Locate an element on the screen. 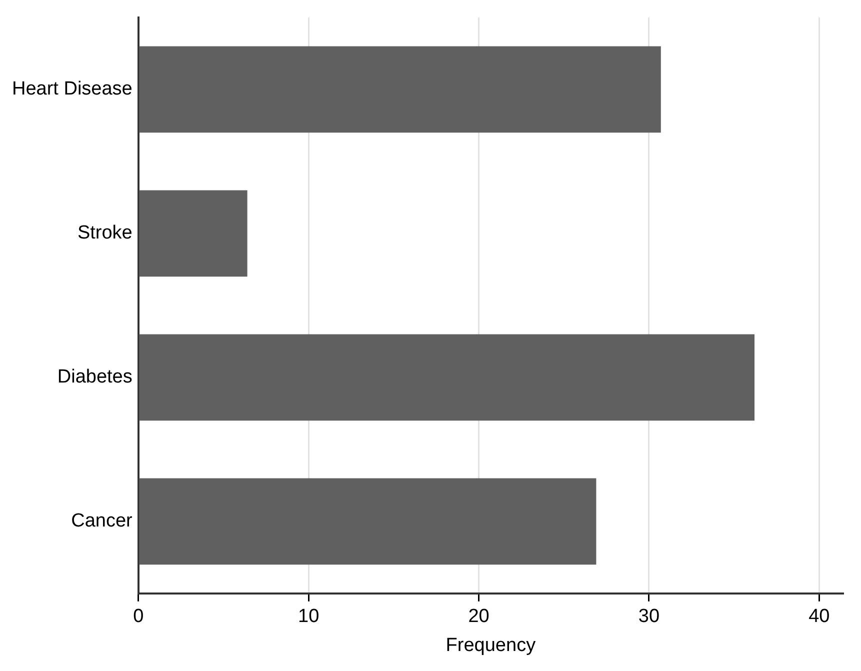  x-tick-label: 40 is located at coordinates (819, 617).